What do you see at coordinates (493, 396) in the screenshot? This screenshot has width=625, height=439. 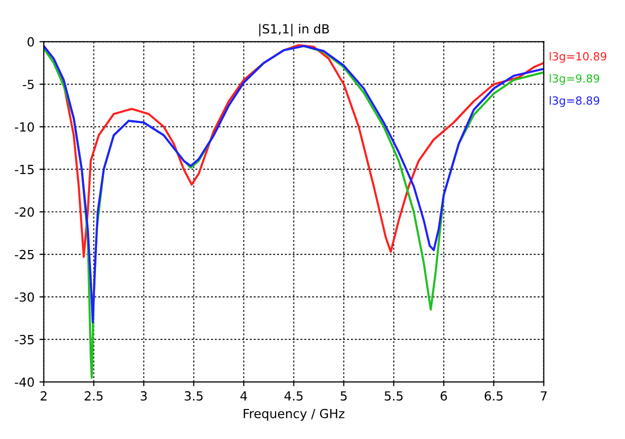 I see `x-tick-label: 6.5` at bounding box center [493, 396].